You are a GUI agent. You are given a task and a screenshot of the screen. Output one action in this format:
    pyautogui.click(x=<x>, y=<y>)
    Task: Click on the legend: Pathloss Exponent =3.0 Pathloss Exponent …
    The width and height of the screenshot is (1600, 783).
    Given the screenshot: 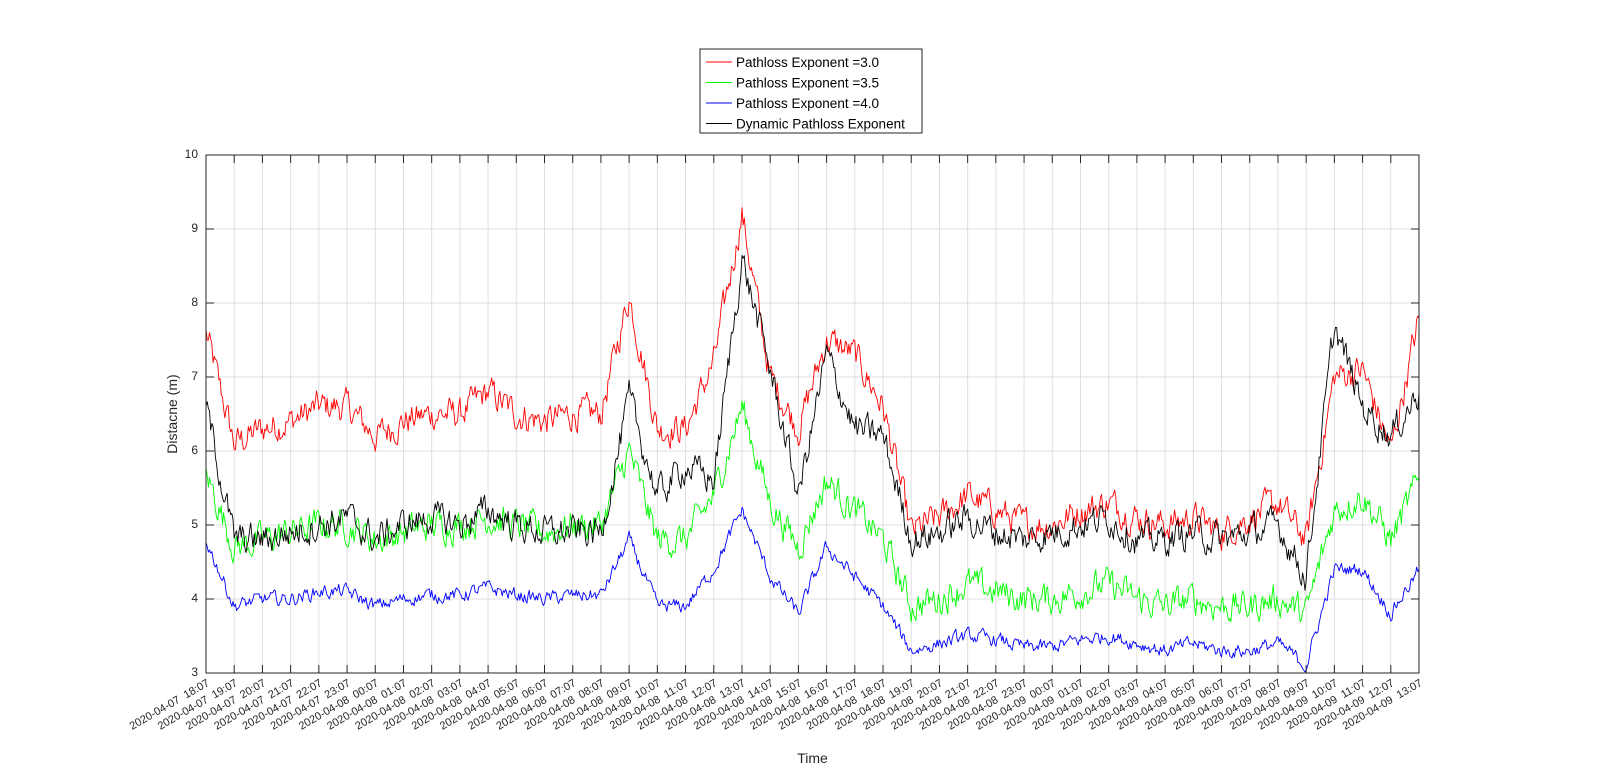 What is the action you would take?
    pyautogui.click(x=811, y=91)
    